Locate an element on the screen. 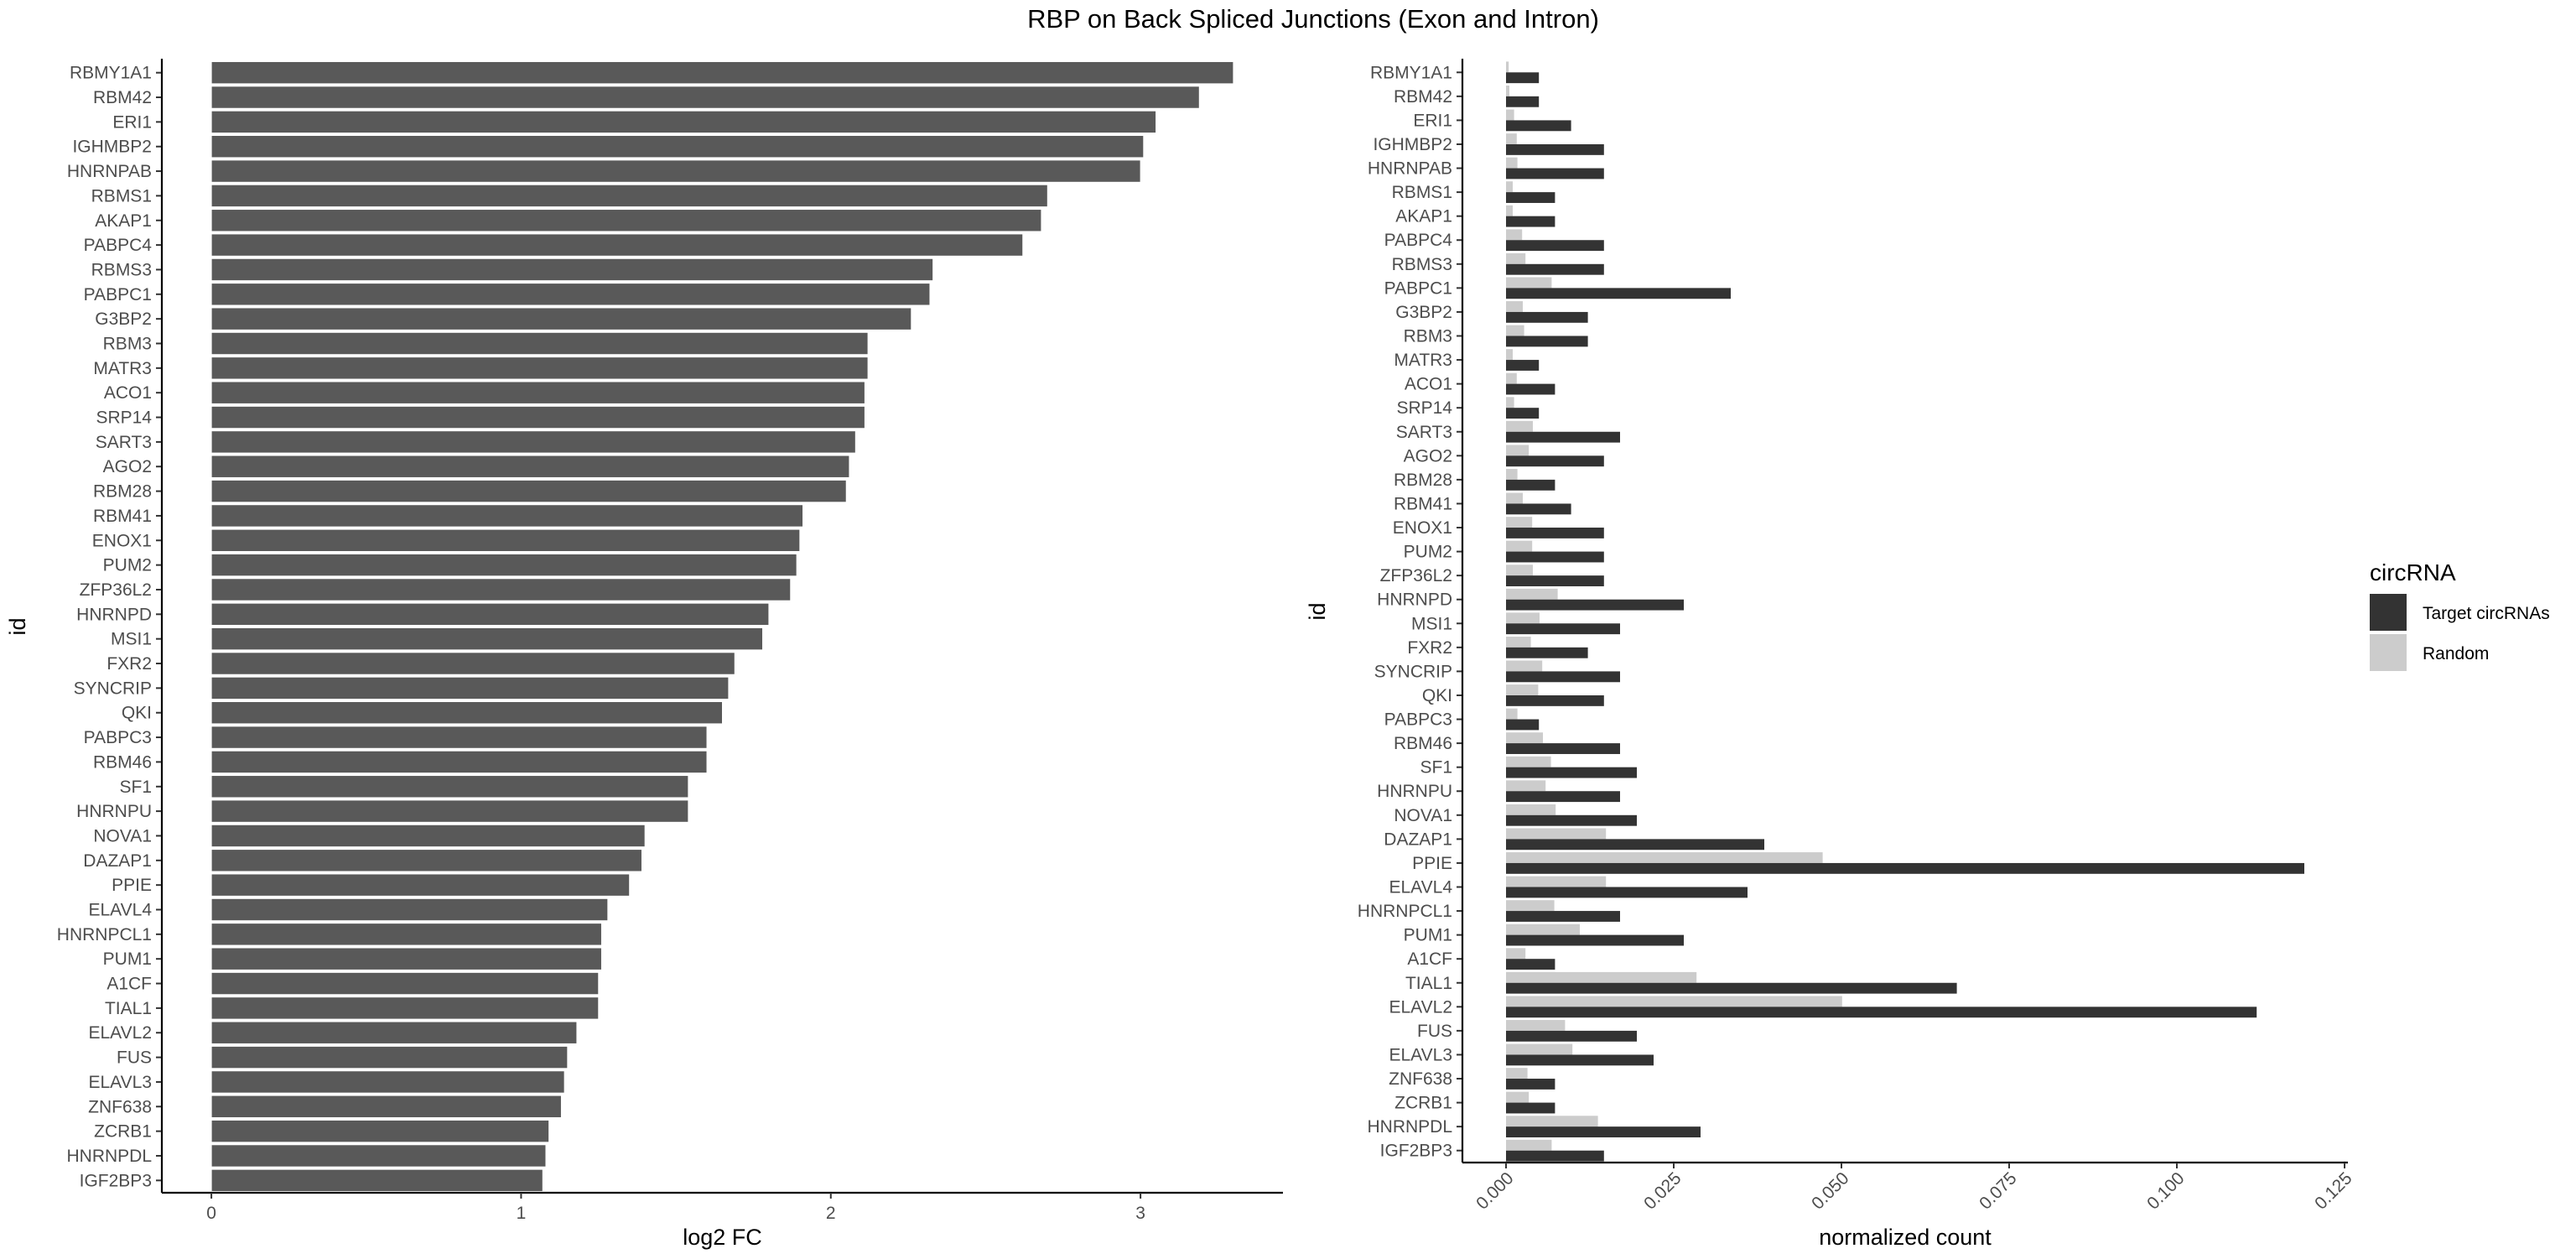  y-tick-label: HNRNPDL is located at coordinates (1409, 1127).